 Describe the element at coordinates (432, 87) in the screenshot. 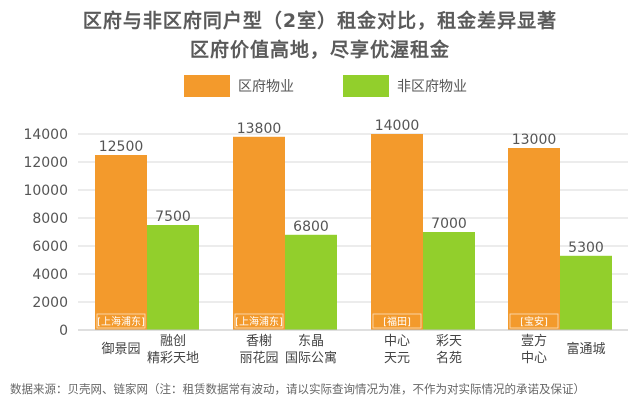

I see `legend-label-non-district: 非区府物业` at that location.